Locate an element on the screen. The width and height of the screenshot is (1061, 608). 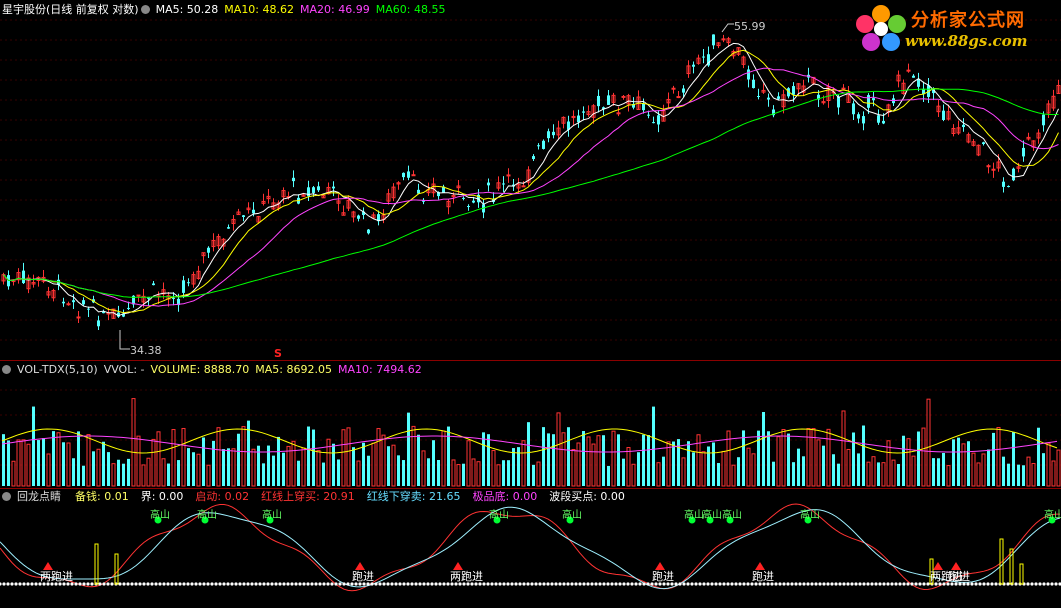
indicator-value-label: 红线下穿卖: 21.65 is located at coordinates (413, 496).